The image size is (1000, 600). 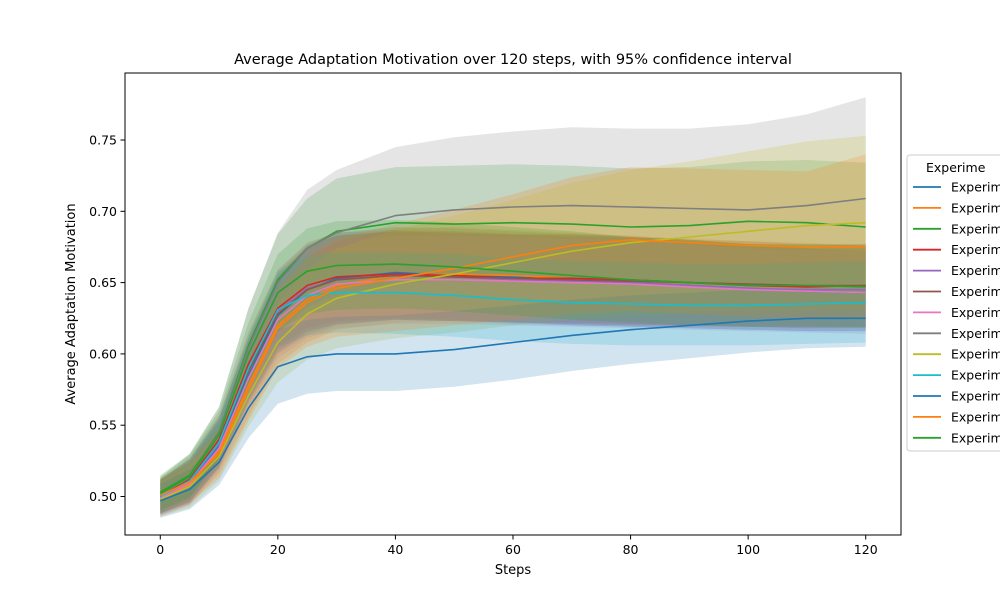 What do you see at coordinates (395, 549) in the screenshot?
I see `x-tick-label: 40` at bounding box center [395, 549].